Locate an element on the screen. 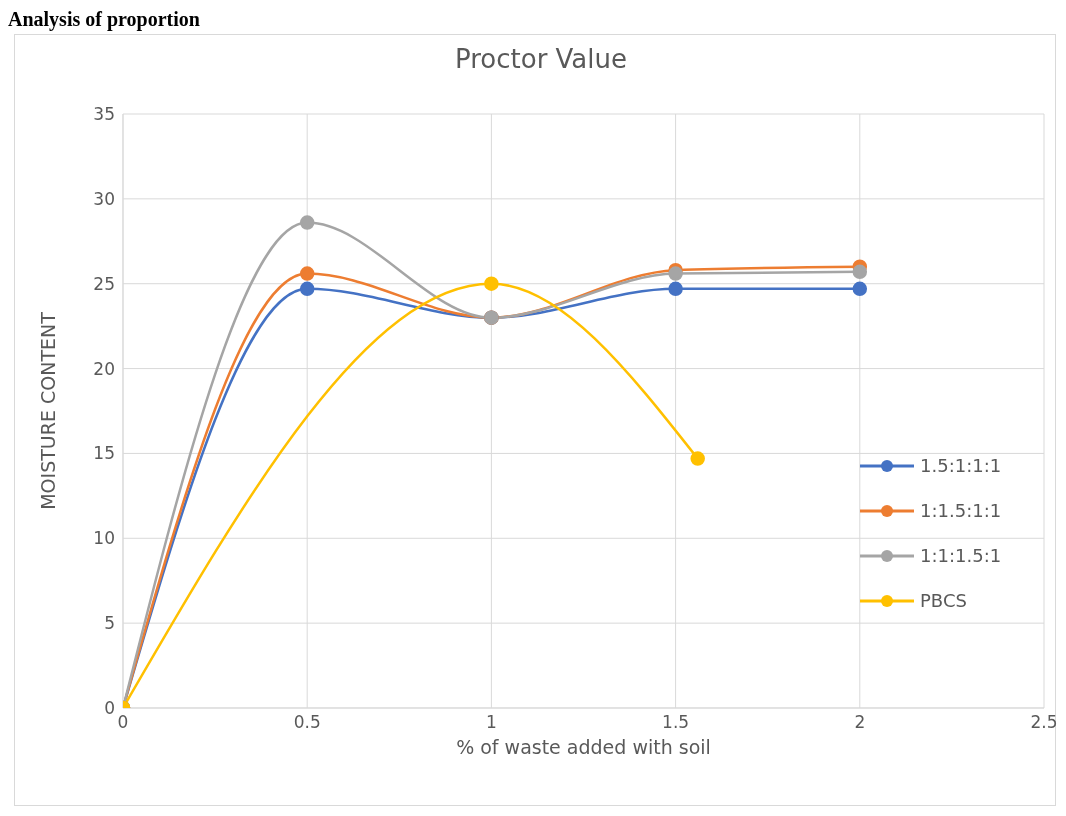  legend-label: 1:1:1.5:1 is located at coordinates (961, 555).